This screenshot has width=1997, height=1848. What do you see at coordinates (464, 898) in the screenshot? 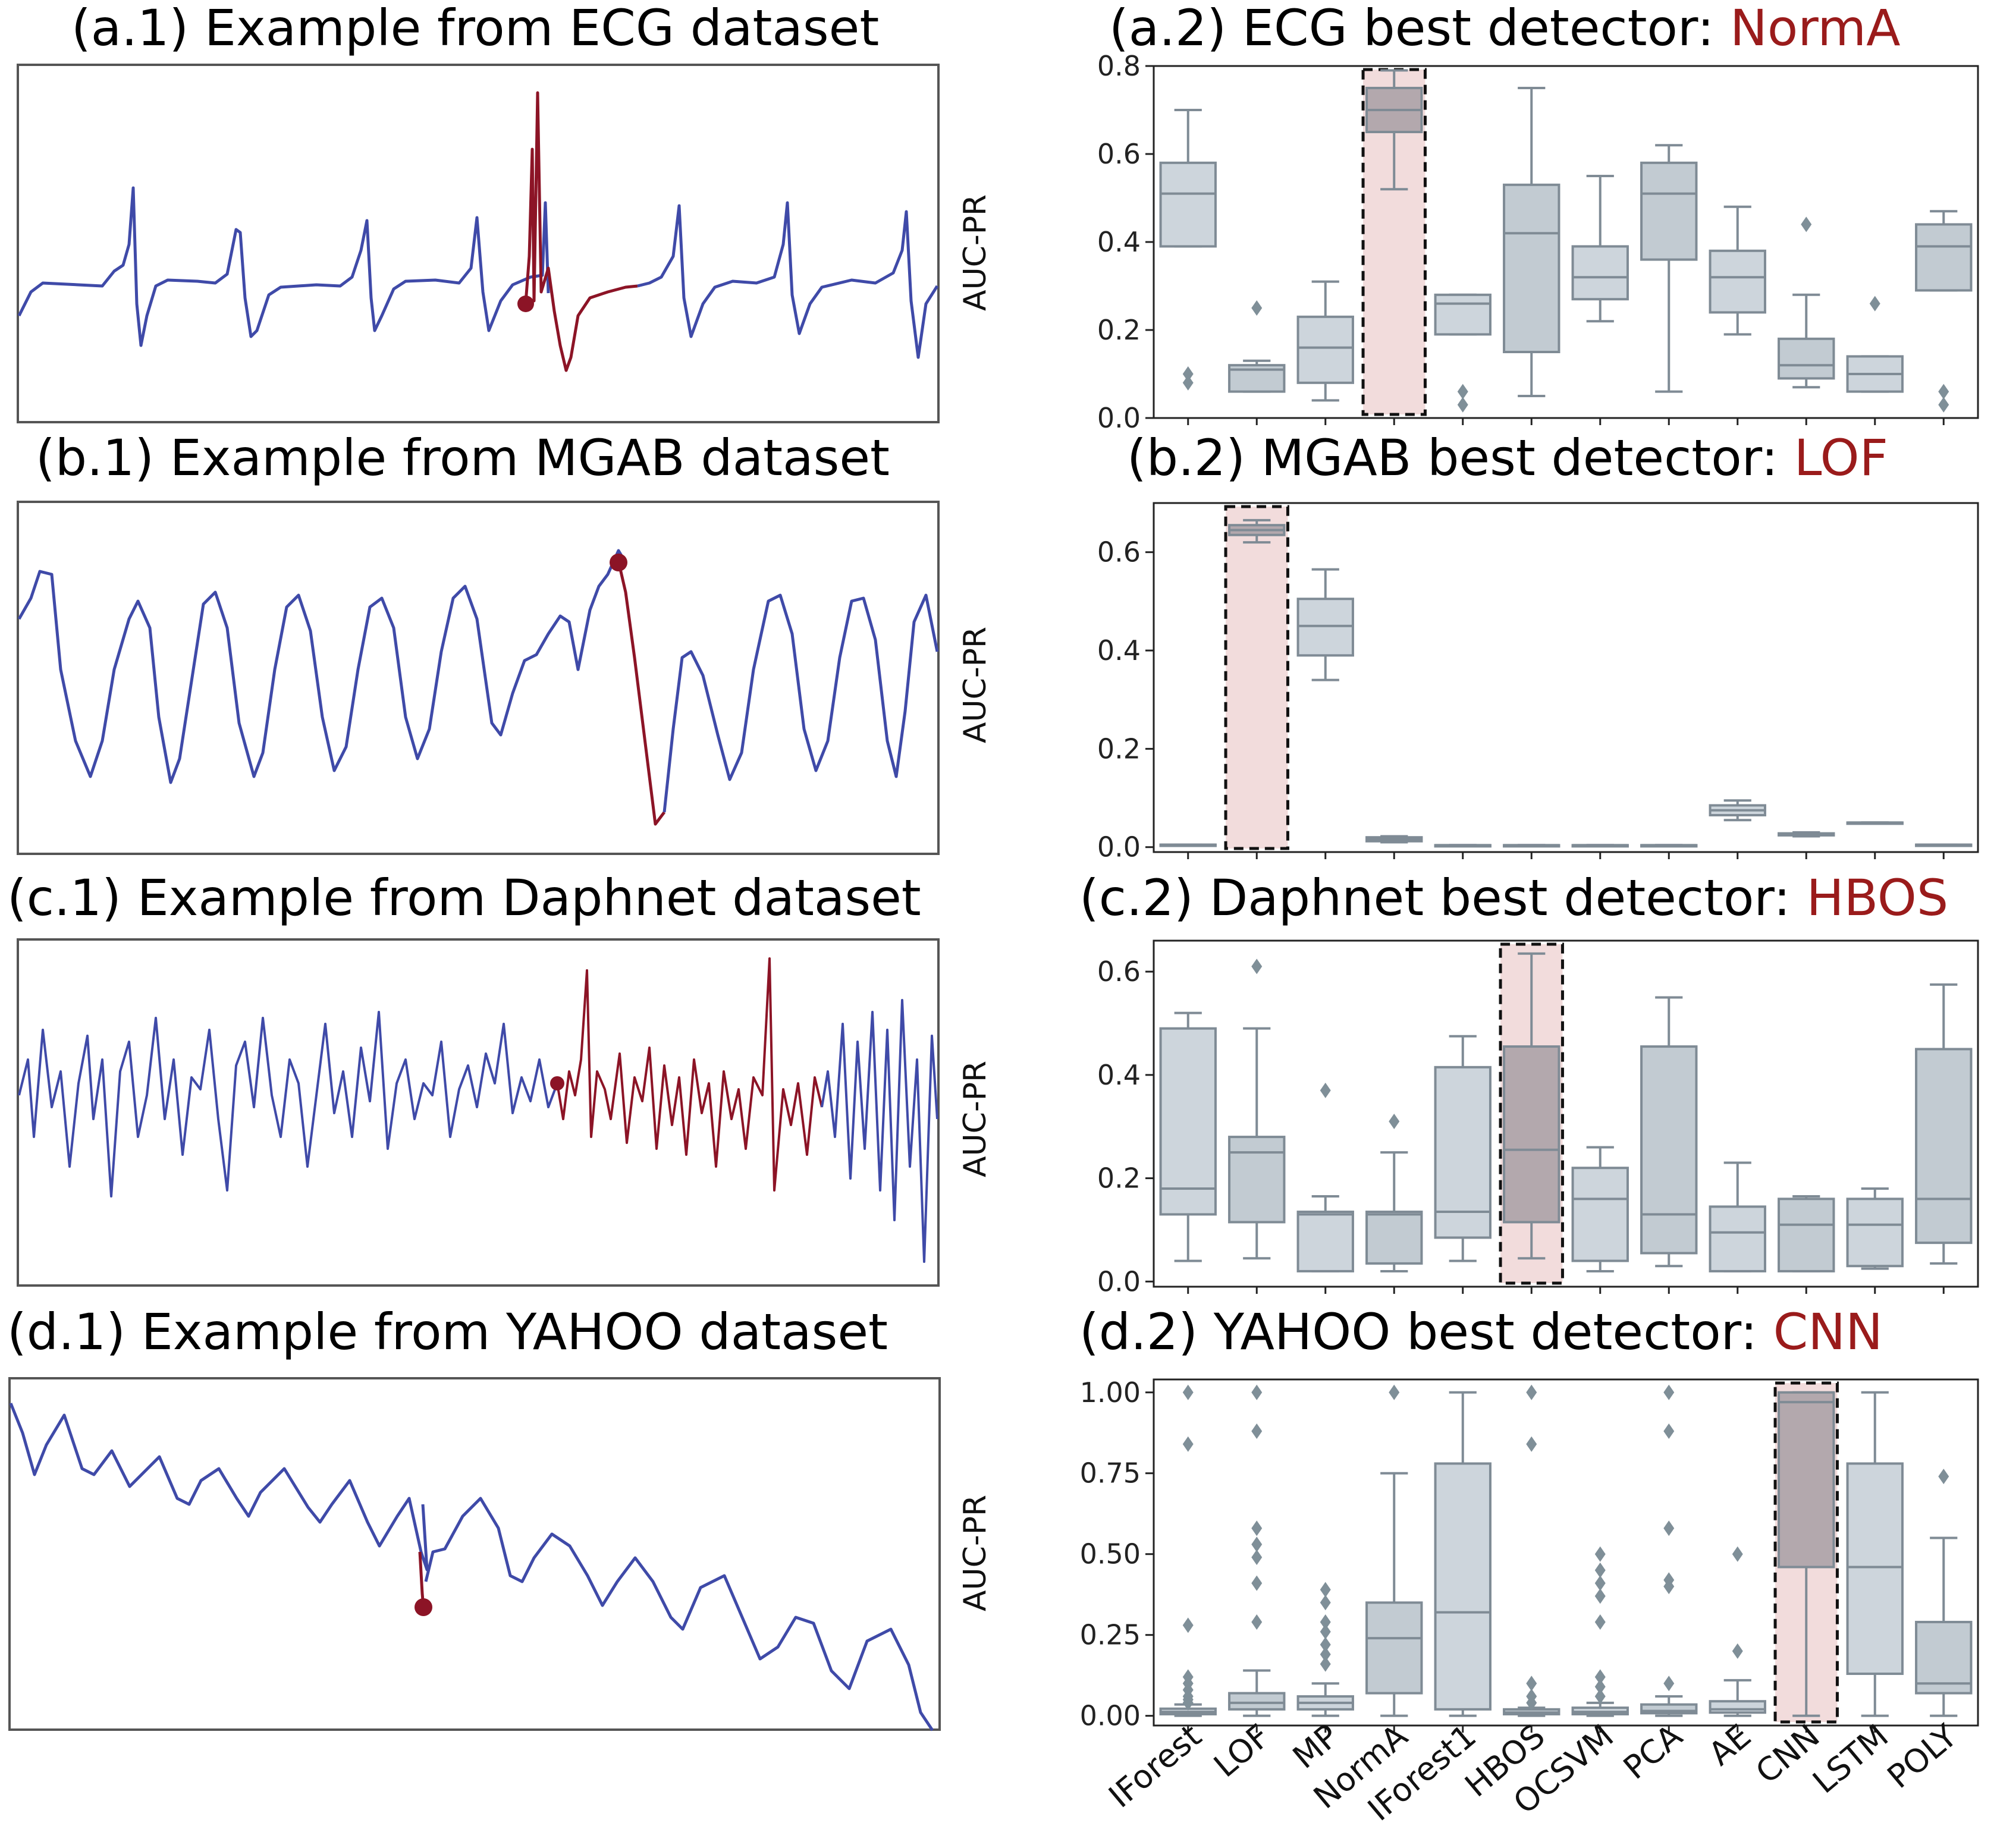
I see `title-c1: (c.1) Example from Daphnet dataset` at bounding box center [464, 898].